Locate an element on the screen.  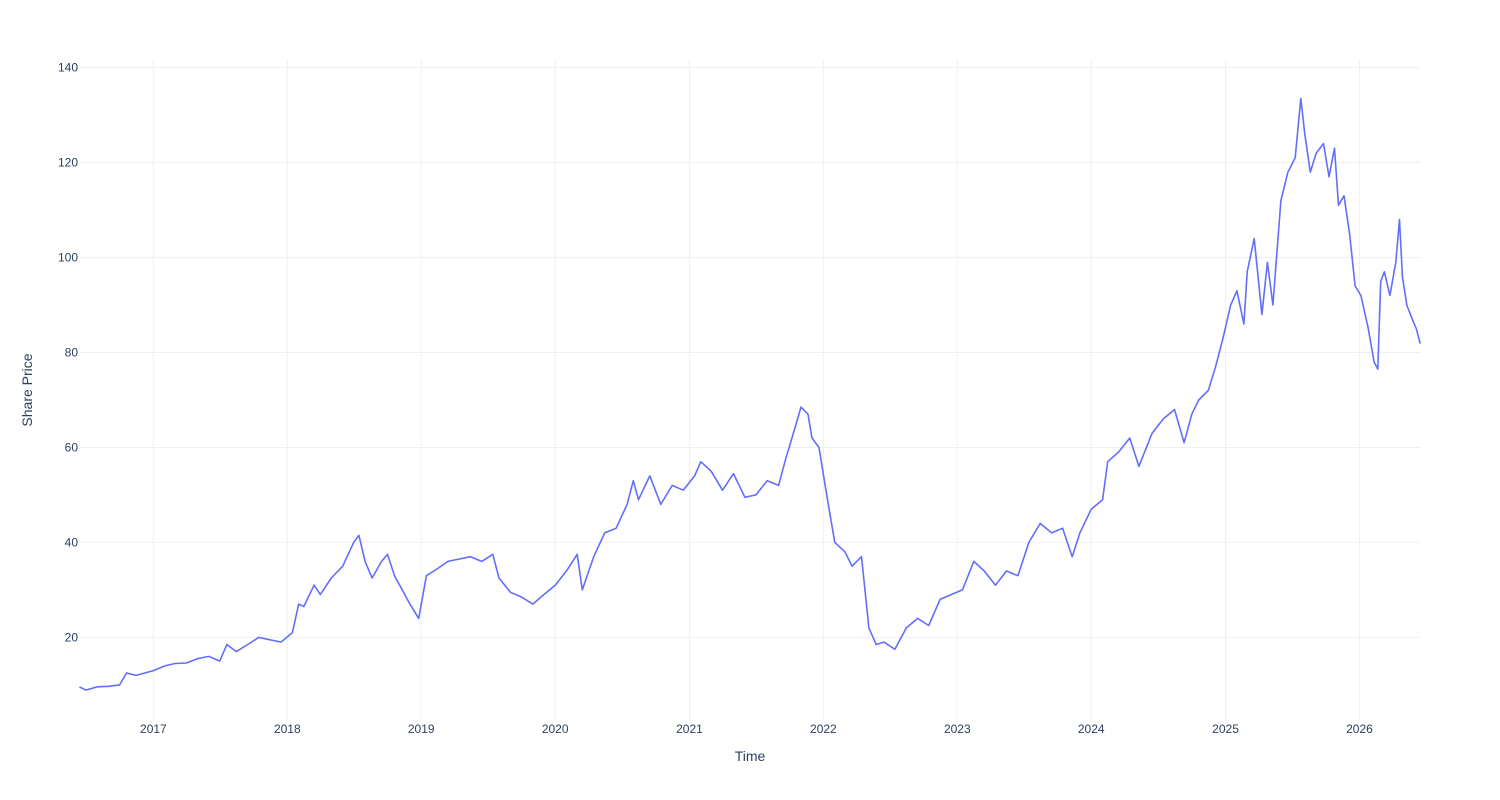
x-tick-labels: 2017 2018 2019 2020 2021 2022 2023 2024 2025 2026 is located at coordinates (756, 729).